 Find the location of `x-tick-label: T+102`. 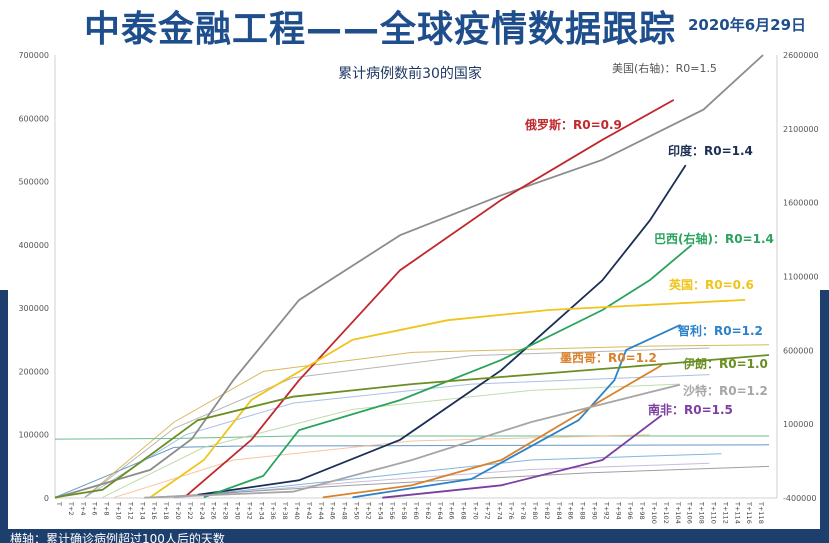

x-tick-label: T+102 is located at coordinates (666, 512).